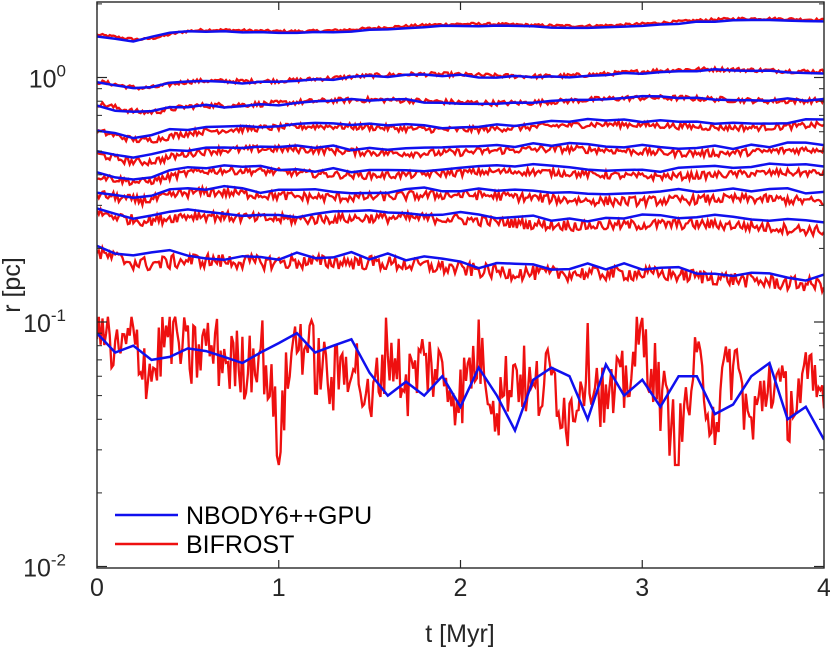 The height and width of the screenshot is (653, 830). What do you see at coordinates (44, 322) in the screenshot?
I see `y-tick-label: 10⁻¹` at bounding box center [44, 322].